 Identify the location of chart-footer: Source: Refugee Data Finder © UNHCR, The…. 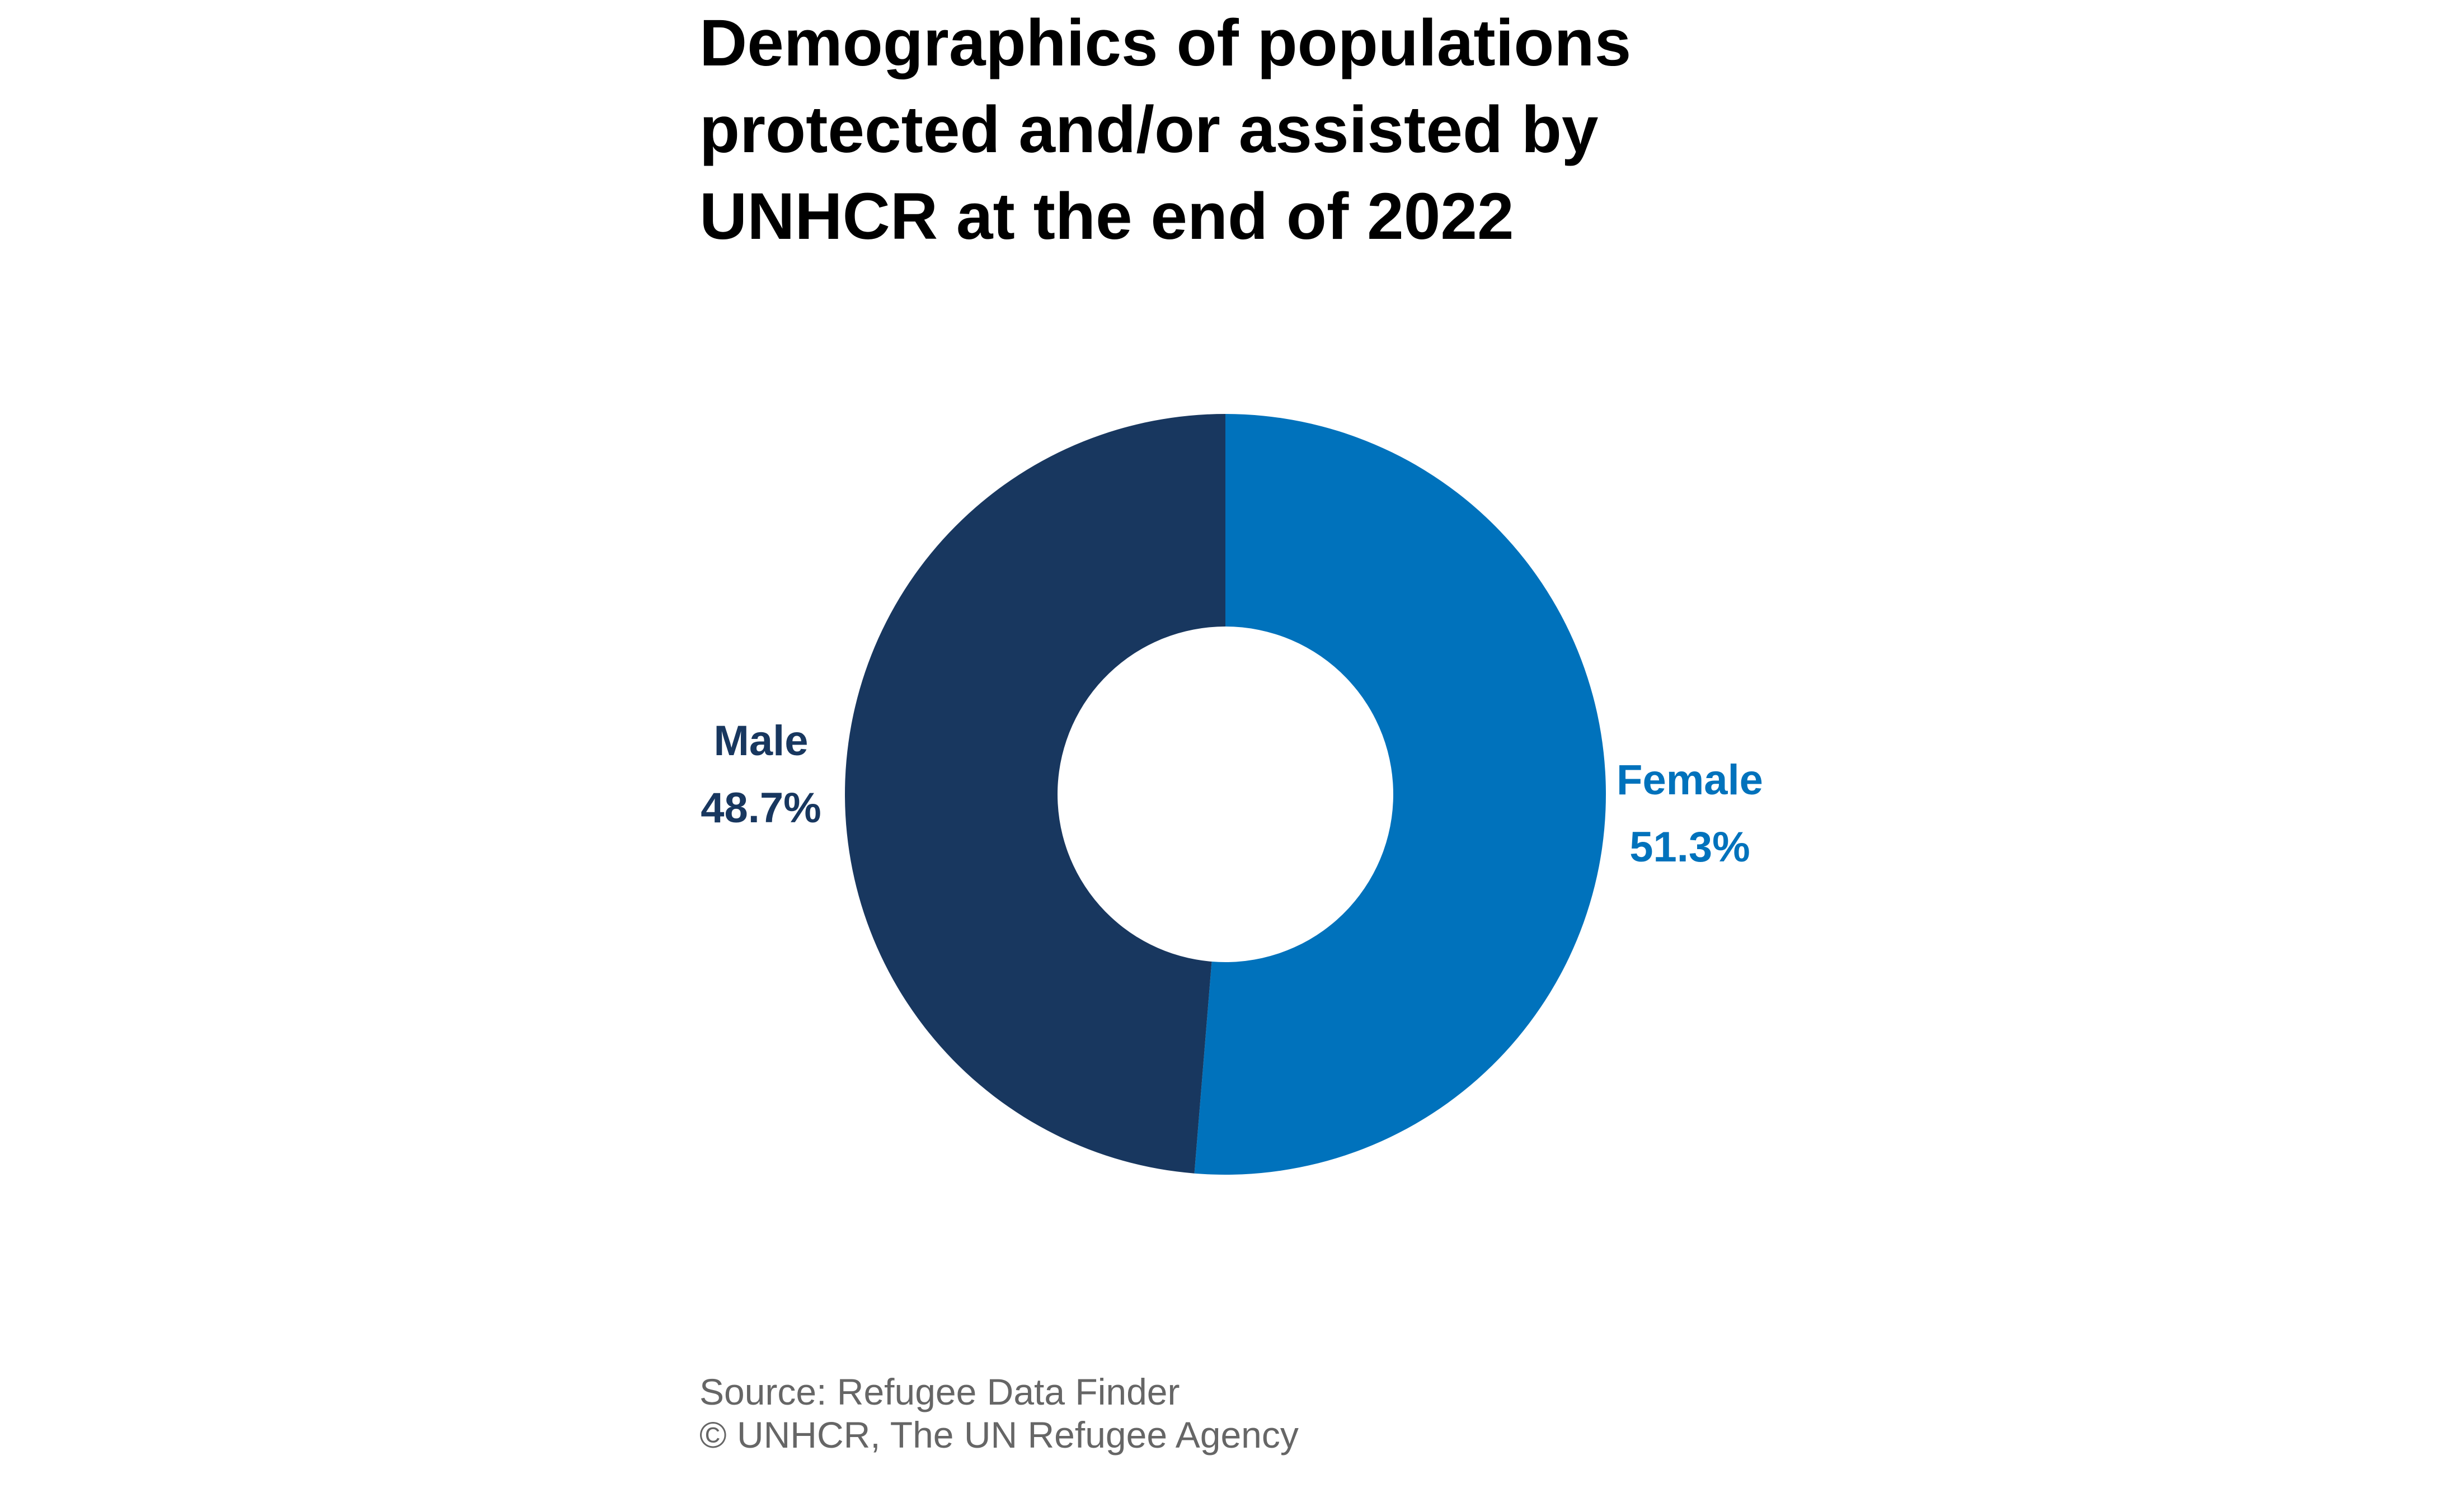
(999, 1413).